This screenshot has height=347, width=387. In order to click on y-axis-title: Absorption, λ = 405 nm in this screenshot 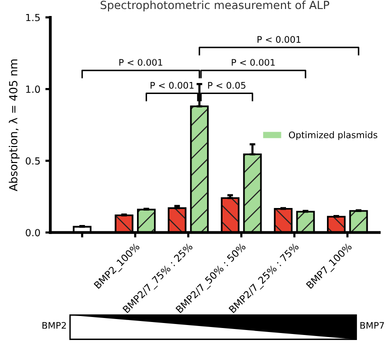, I will do `click(14, 125)`.